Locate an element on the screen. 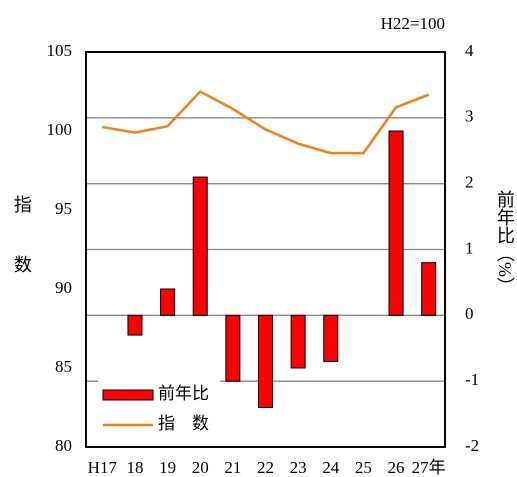 The width and height of the screenshot is (517, 477). legend-label: 前年比 is located at coordinates (183, 393).